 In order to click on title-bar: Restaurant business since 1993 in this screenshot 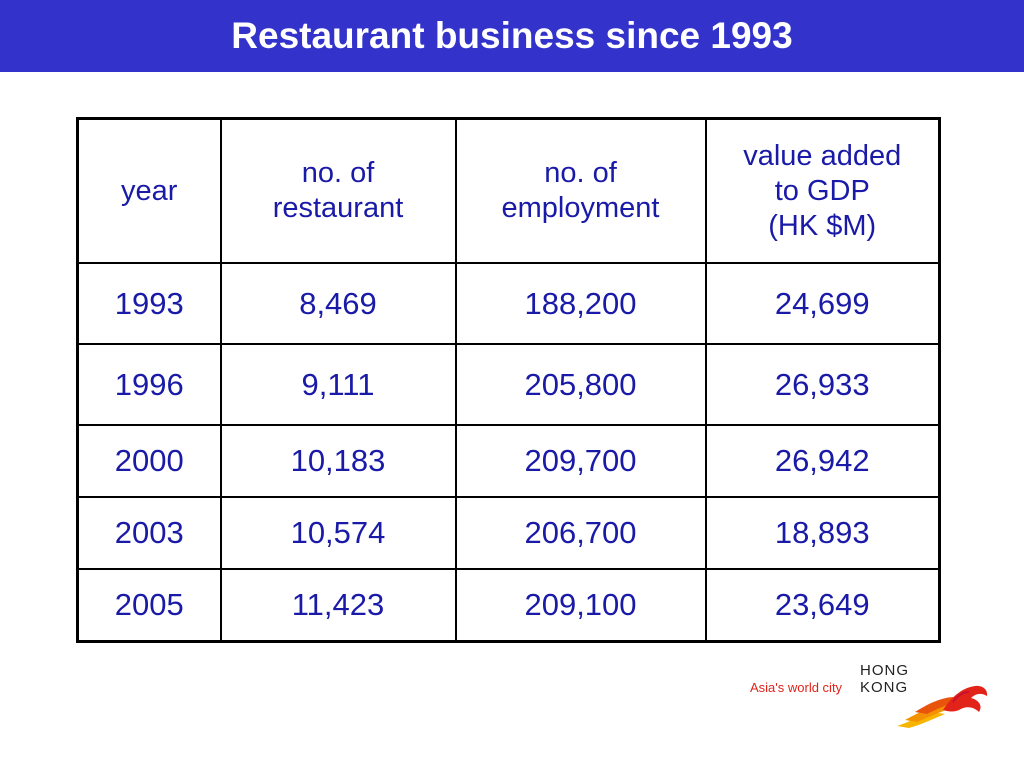, I will do `click(512, 36)`.